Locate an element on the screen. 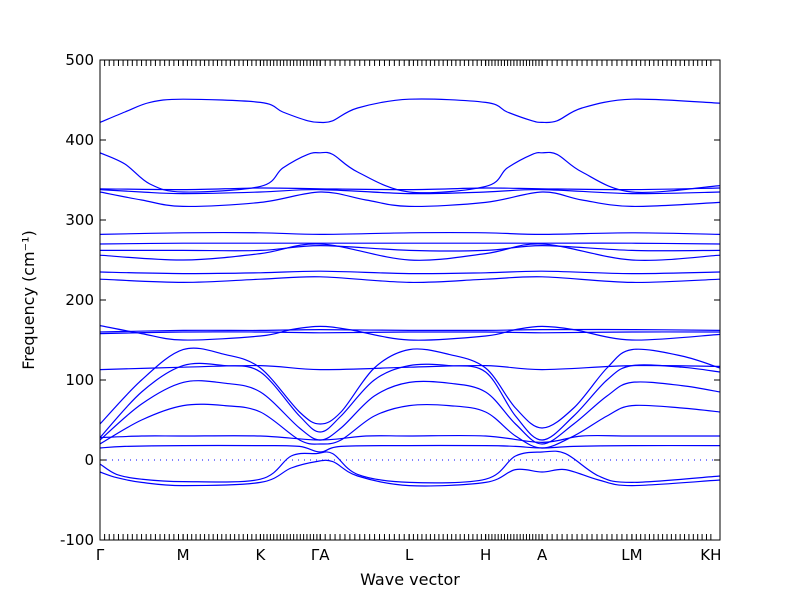 Image resolution: width=800 pixels, height=600 pixels. x-tick-label: M is located at coordinates (183, 555).